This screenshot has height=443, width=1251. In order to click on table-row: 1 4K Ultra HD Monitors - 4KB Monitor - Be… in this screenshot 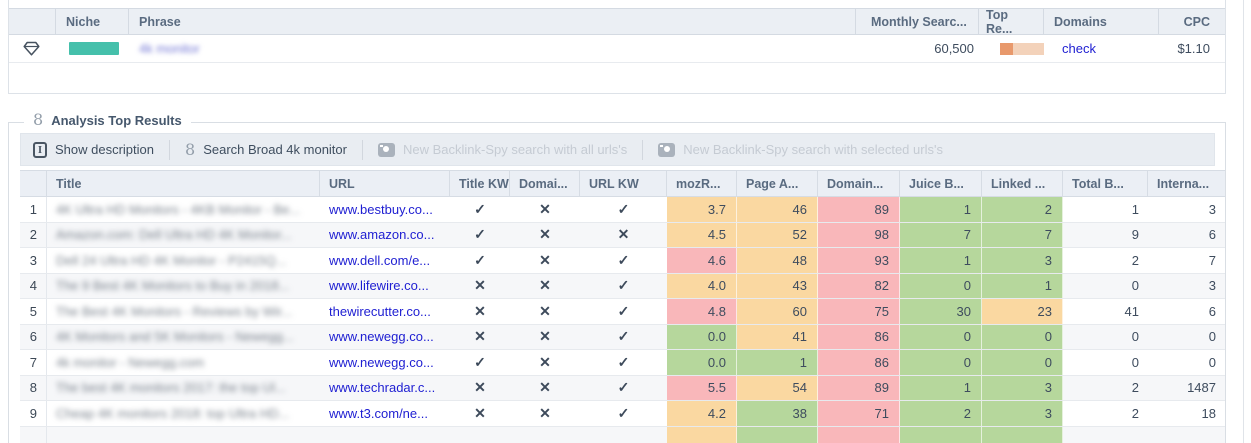, I will do `click(622, 210)`.